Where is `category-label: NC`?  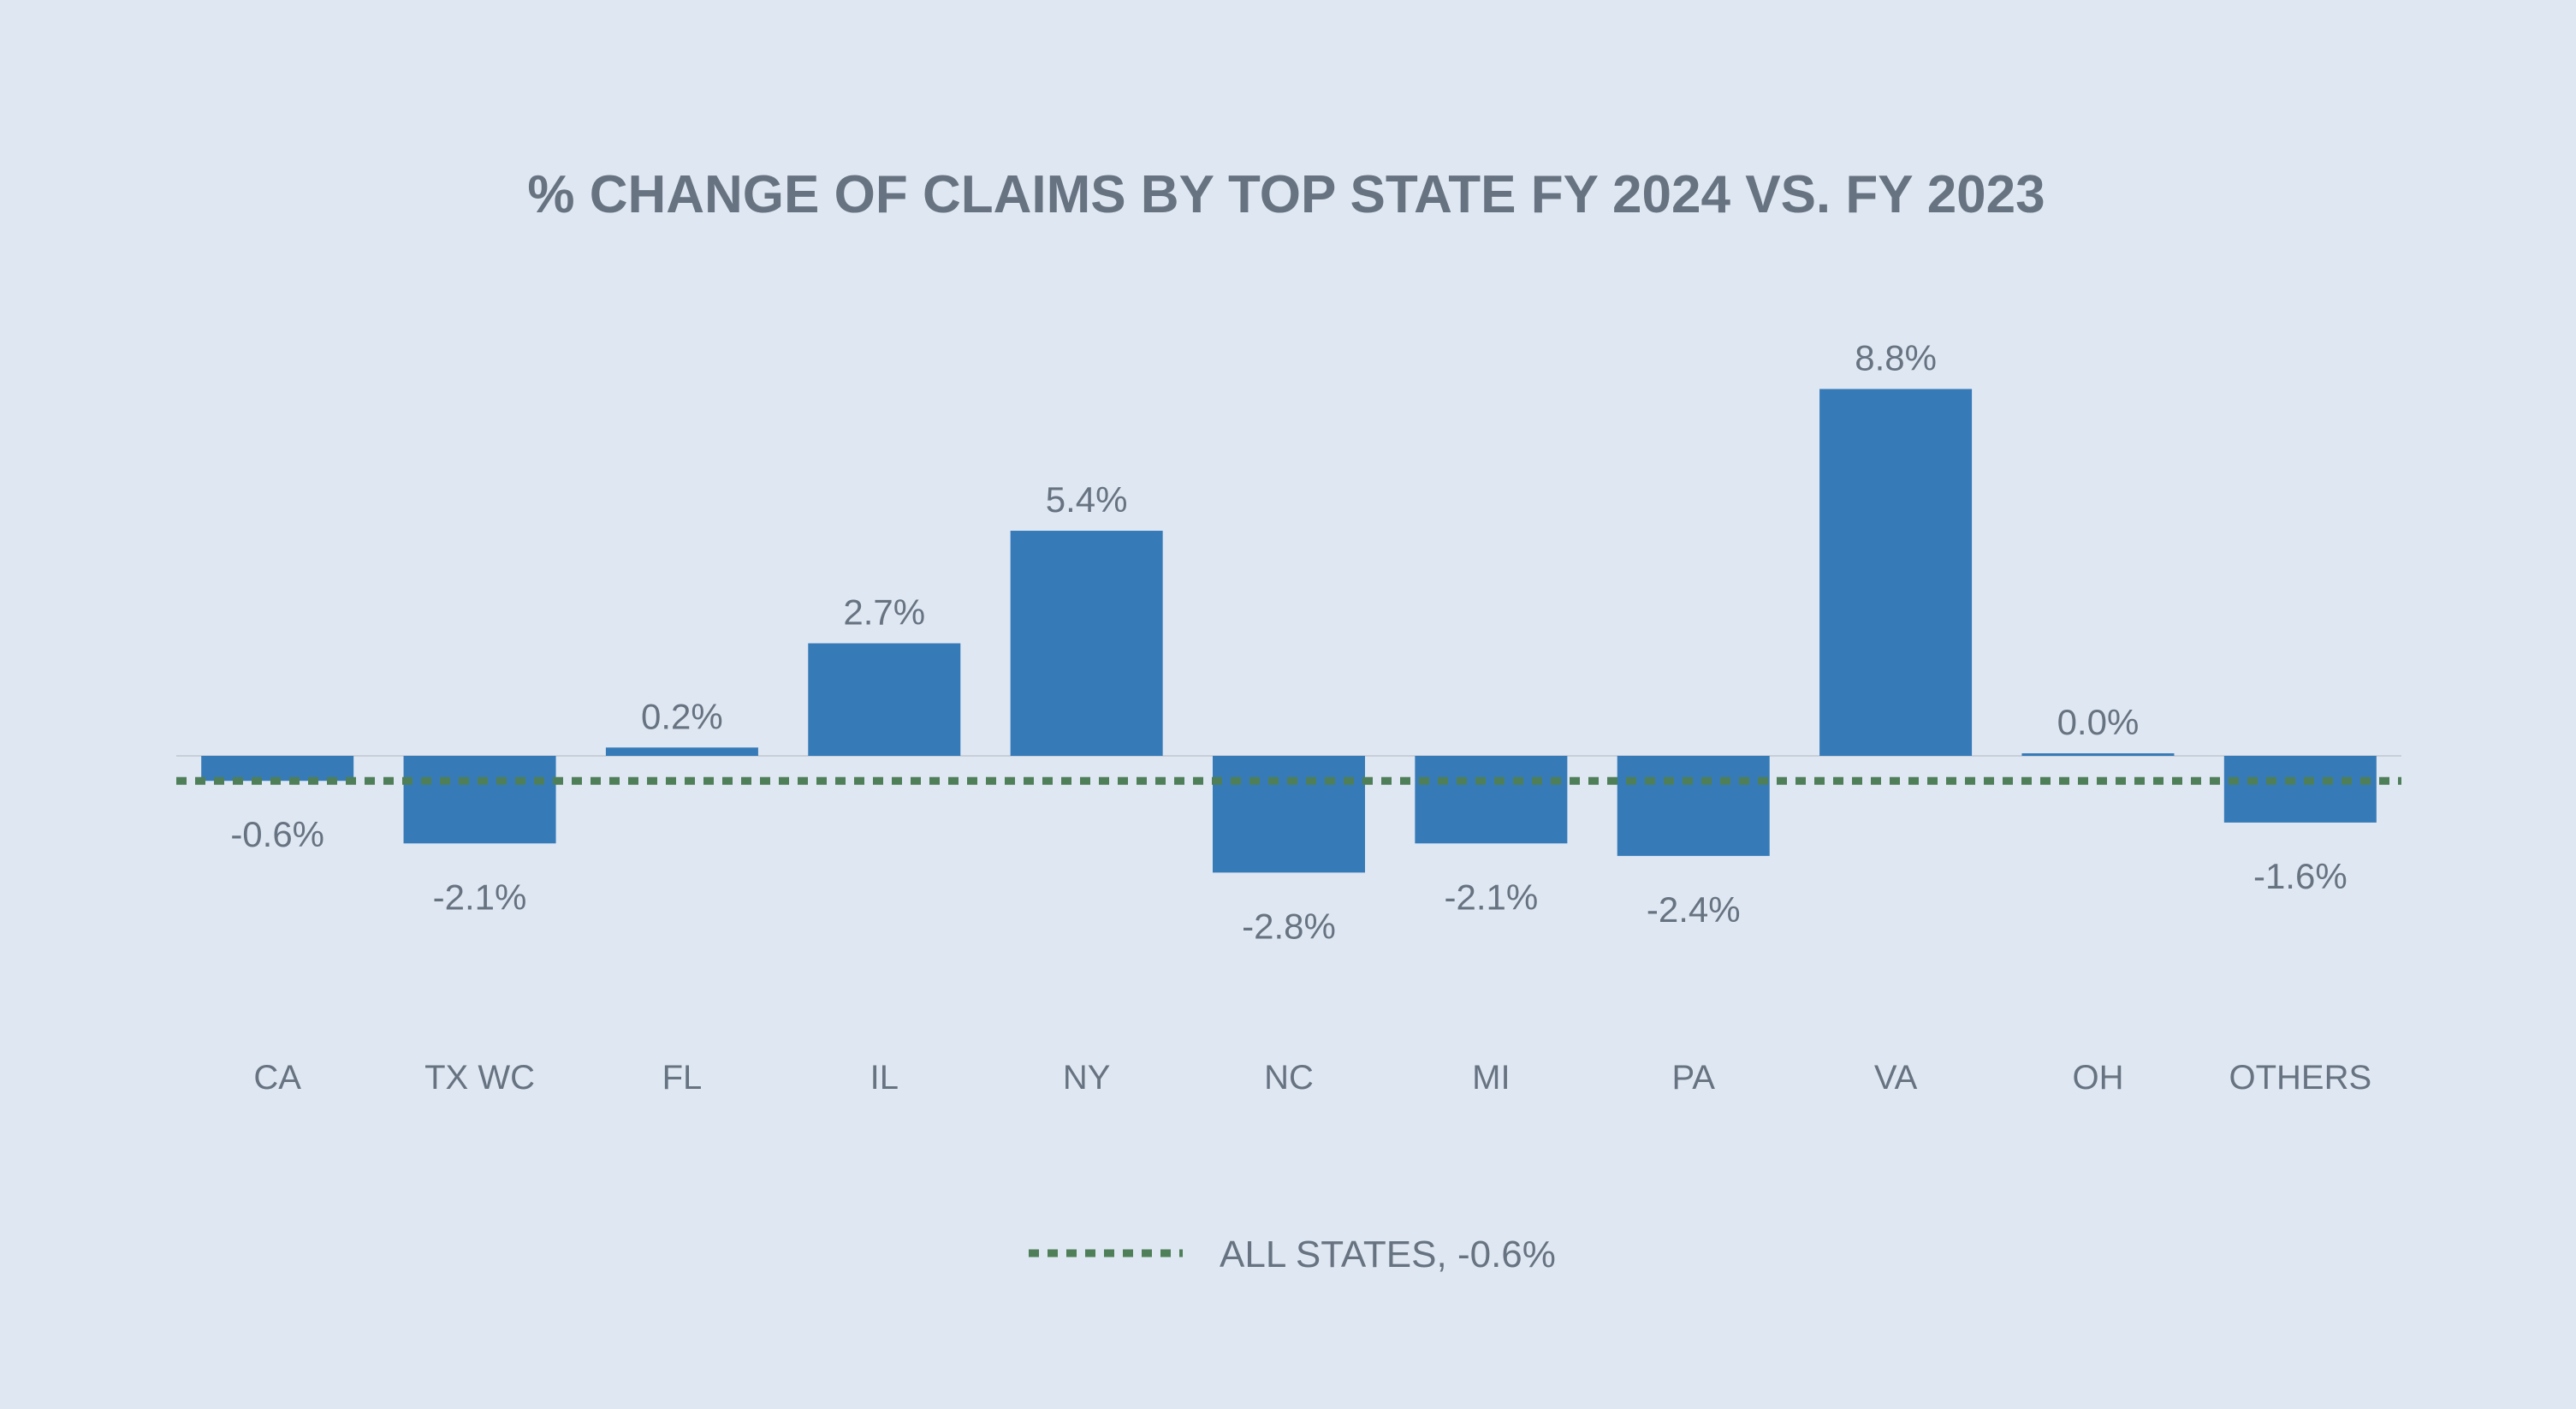
category-label: NC is located at coordinates (1289, 1078).